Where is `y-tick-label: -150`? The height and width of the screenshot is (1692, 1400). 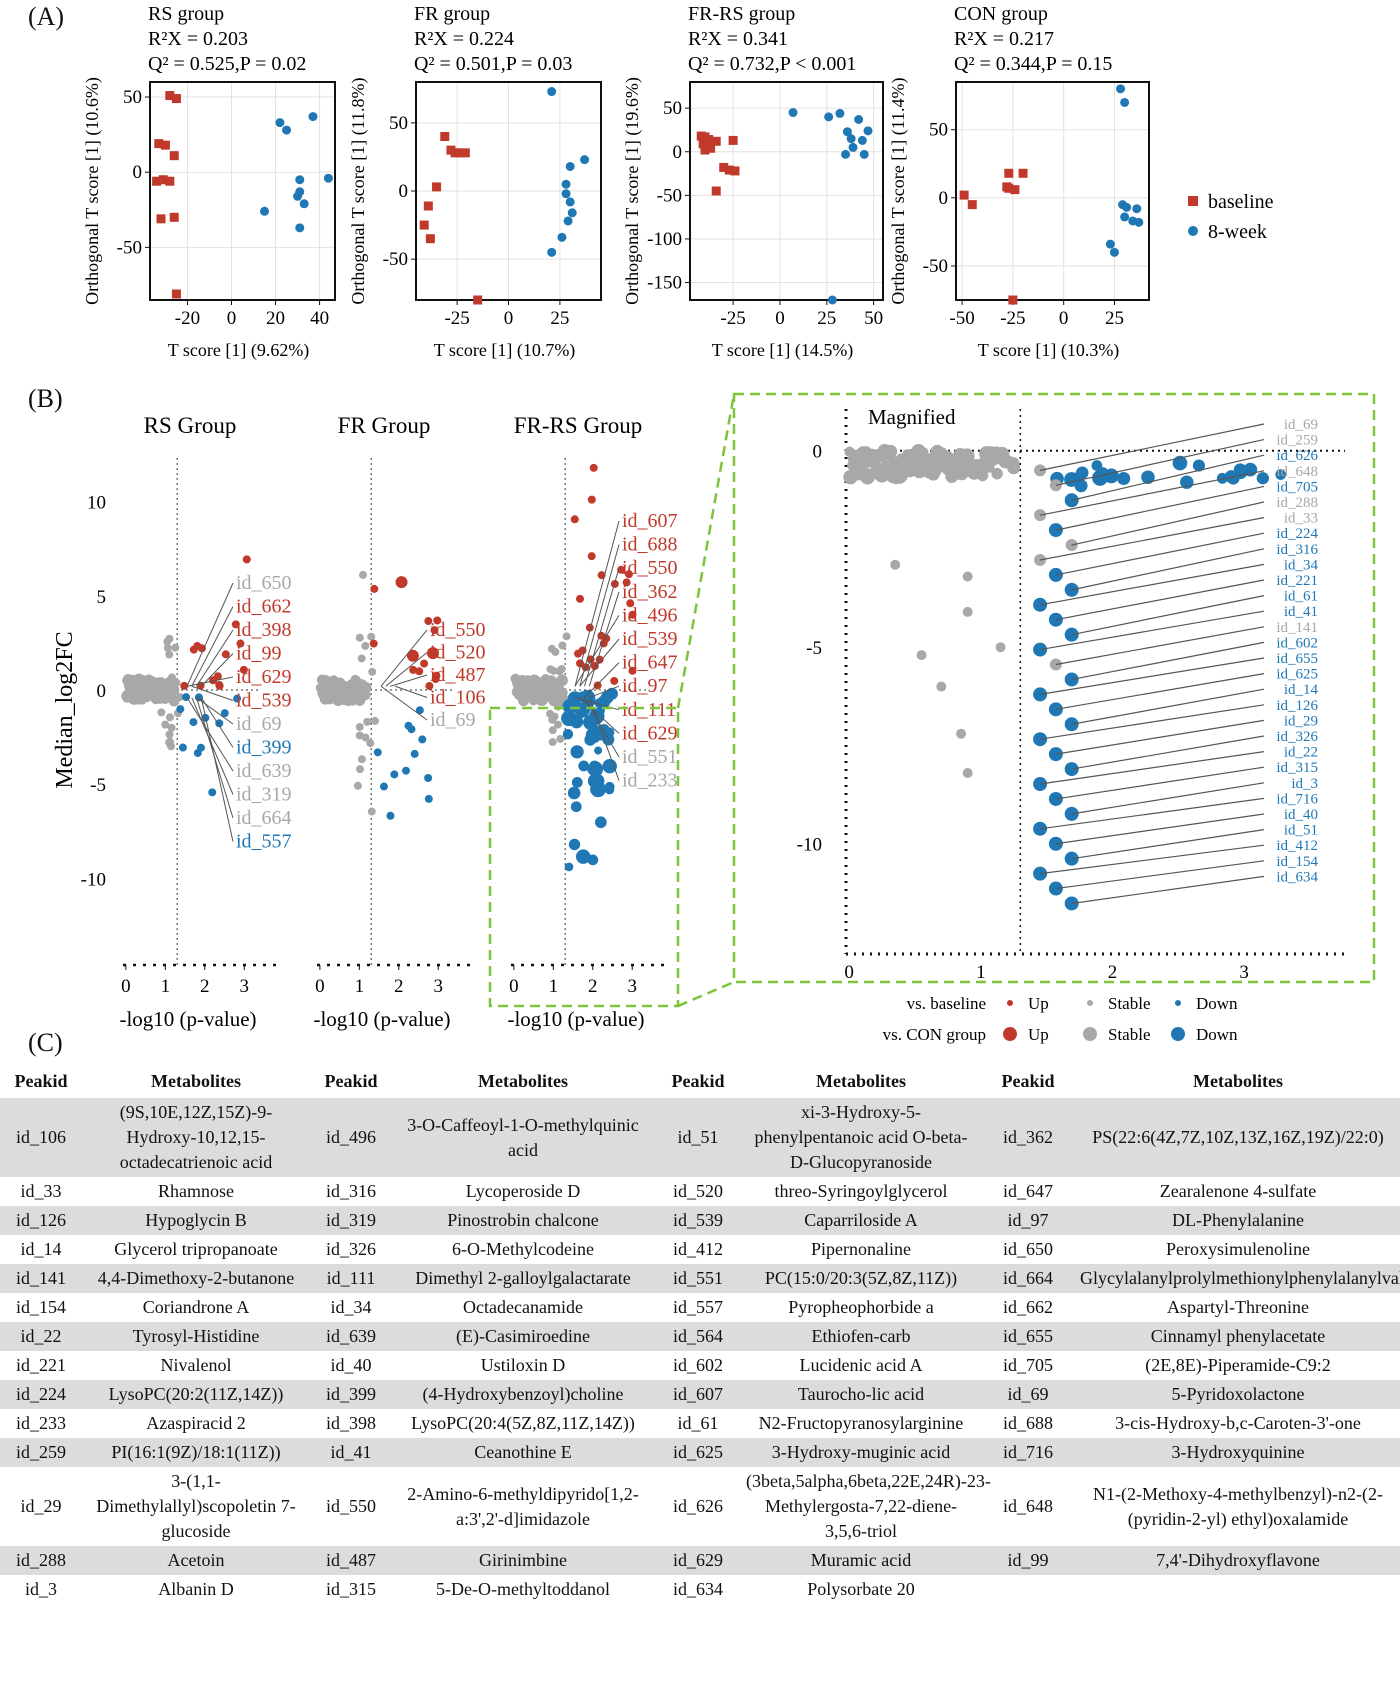
y-tick-label: -150 is located at coordinates (664, 283).